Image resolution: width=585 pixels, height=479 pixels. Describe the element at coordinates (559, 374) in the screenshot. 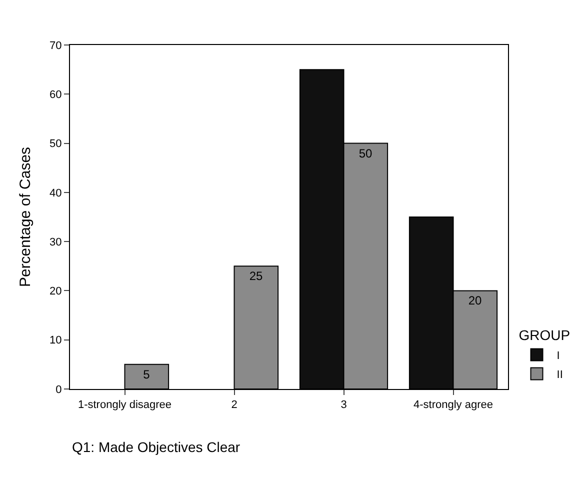

I see `legend-label: II` at that location.